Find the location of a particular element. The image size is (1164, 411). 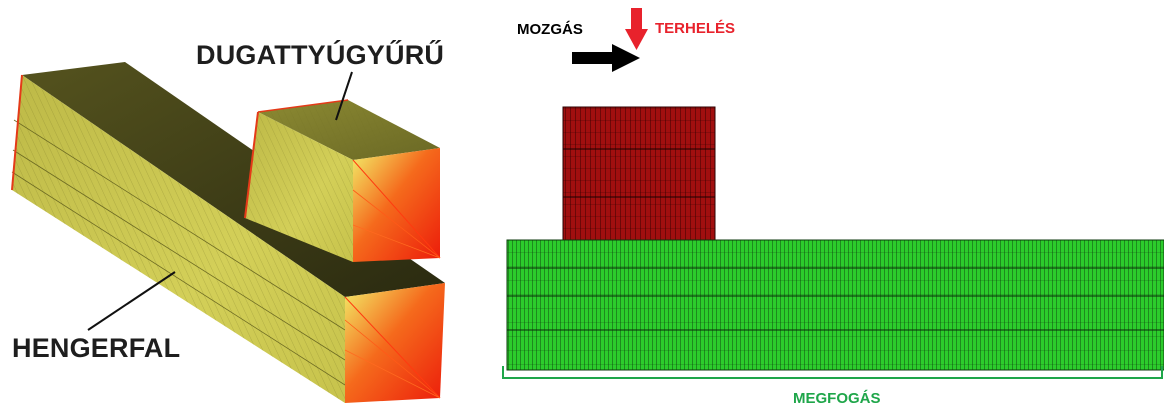

fixture-bracket is located at coordinates (832, 372).